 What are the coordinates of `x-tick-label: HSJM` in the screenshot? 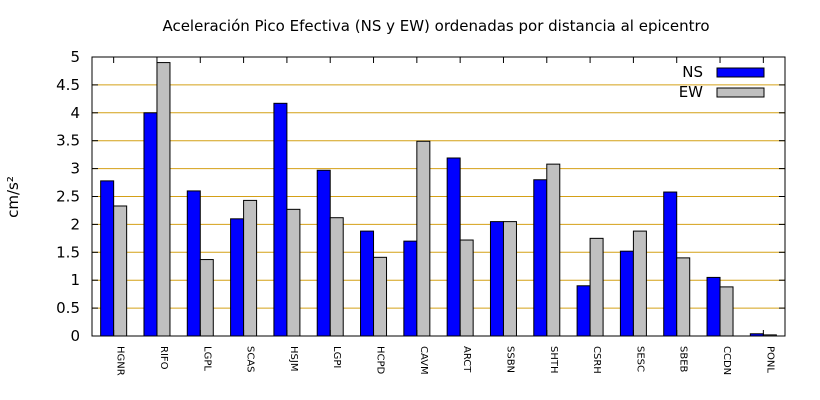 It's located at (293, 358).